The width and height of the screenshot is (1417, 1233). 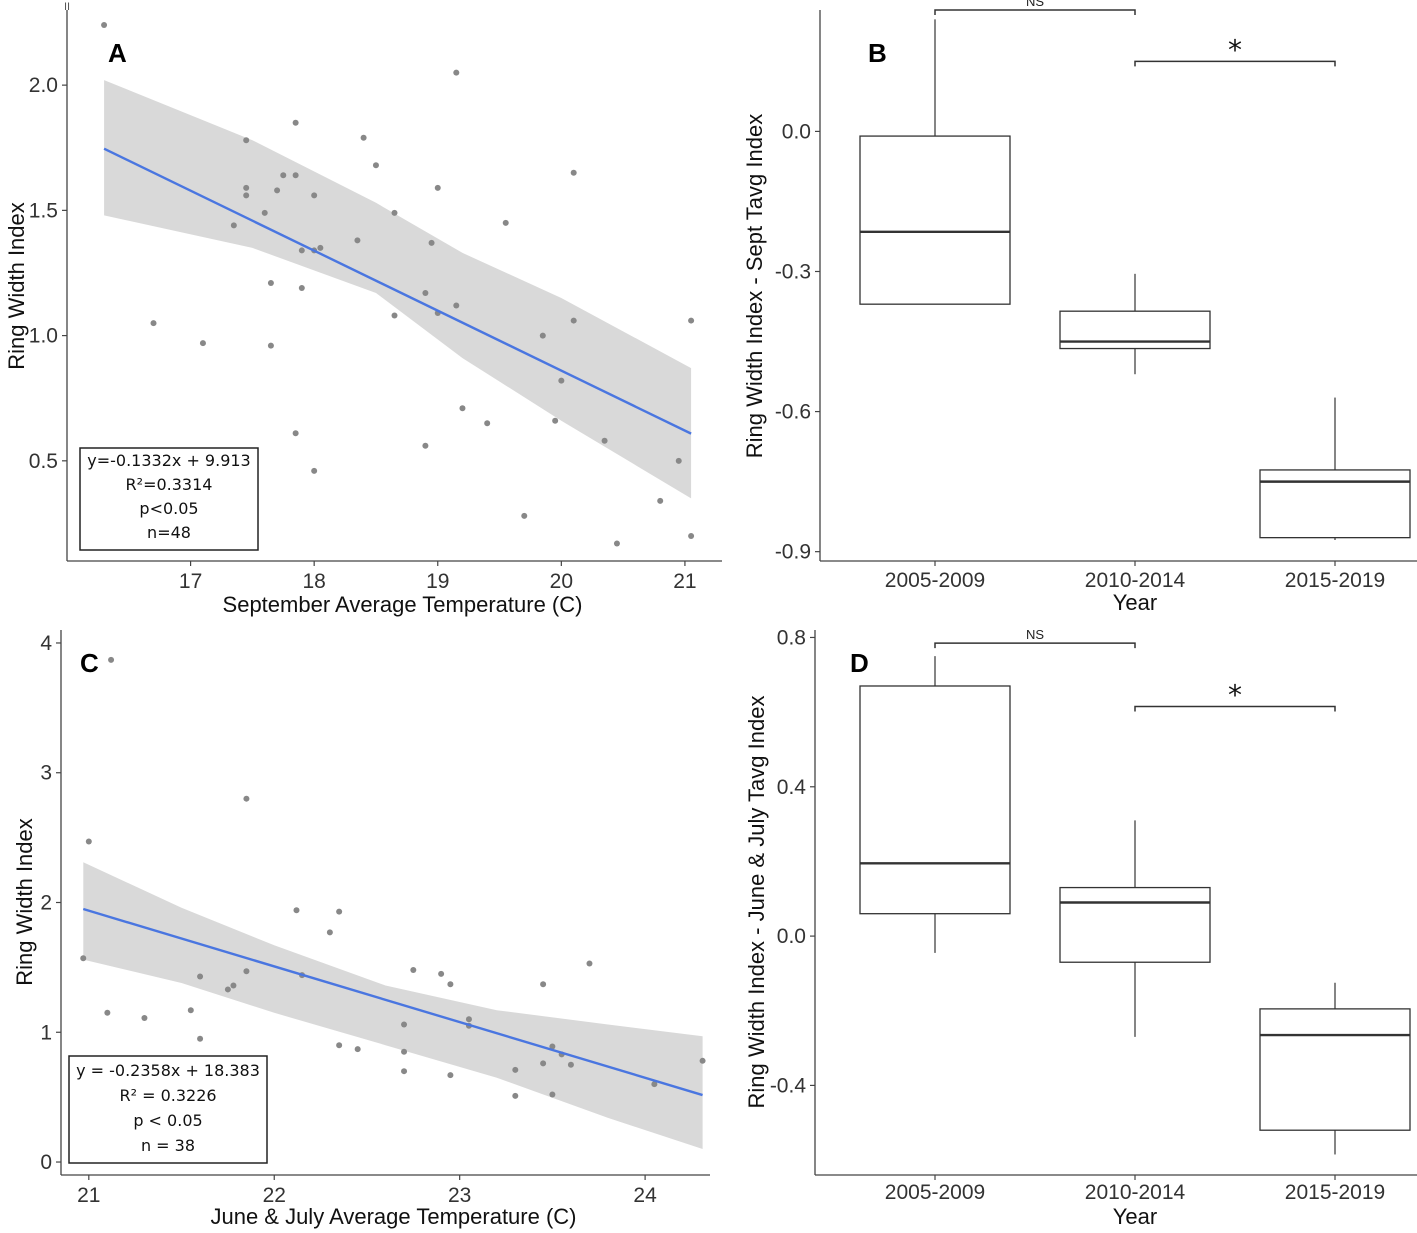 What do you see at coordinates (168, 460) in the screenshot?
I see `regression-stat-line: y=-0.1332x + 9.913` at bounding box center [168, 460].